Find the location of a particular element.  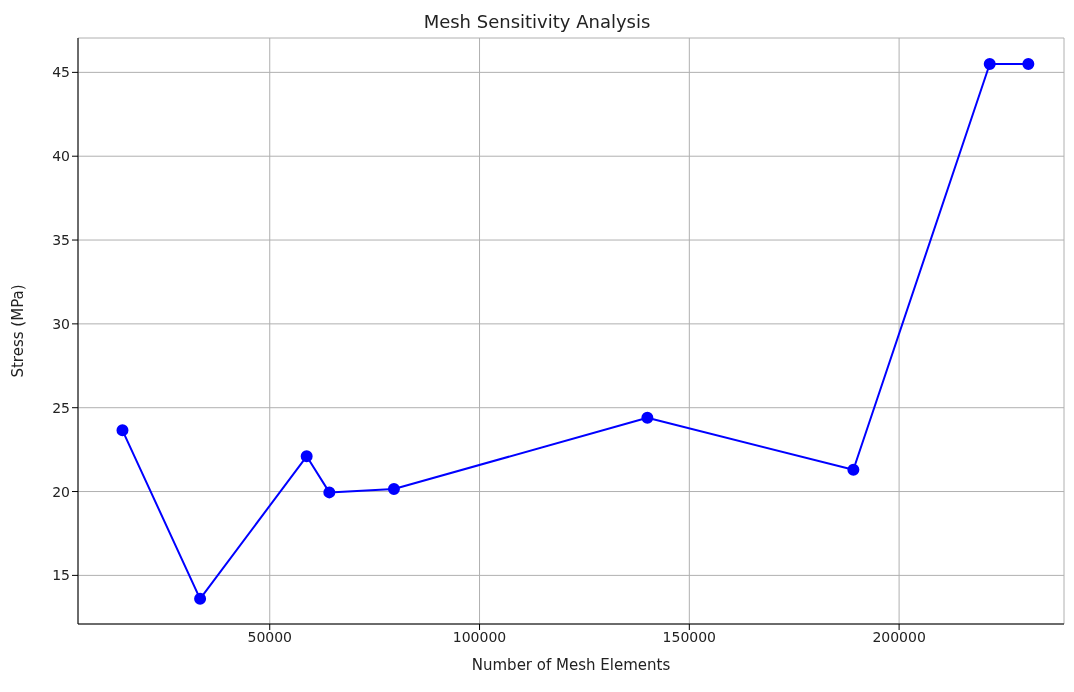

x-tick-label: 100000 is located at coordinates (479, 636).